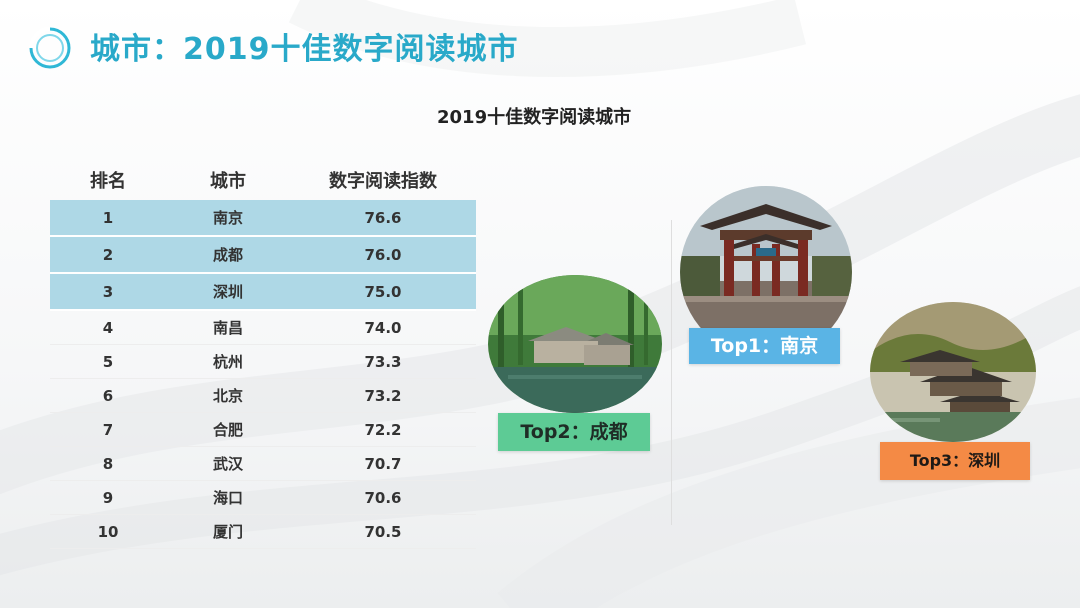 This screenshot has height=608, width=1080. What do you see at coordinates (671, 372) in the screenshot?
I see `vertical-divider` at bounding box center [671, 372].